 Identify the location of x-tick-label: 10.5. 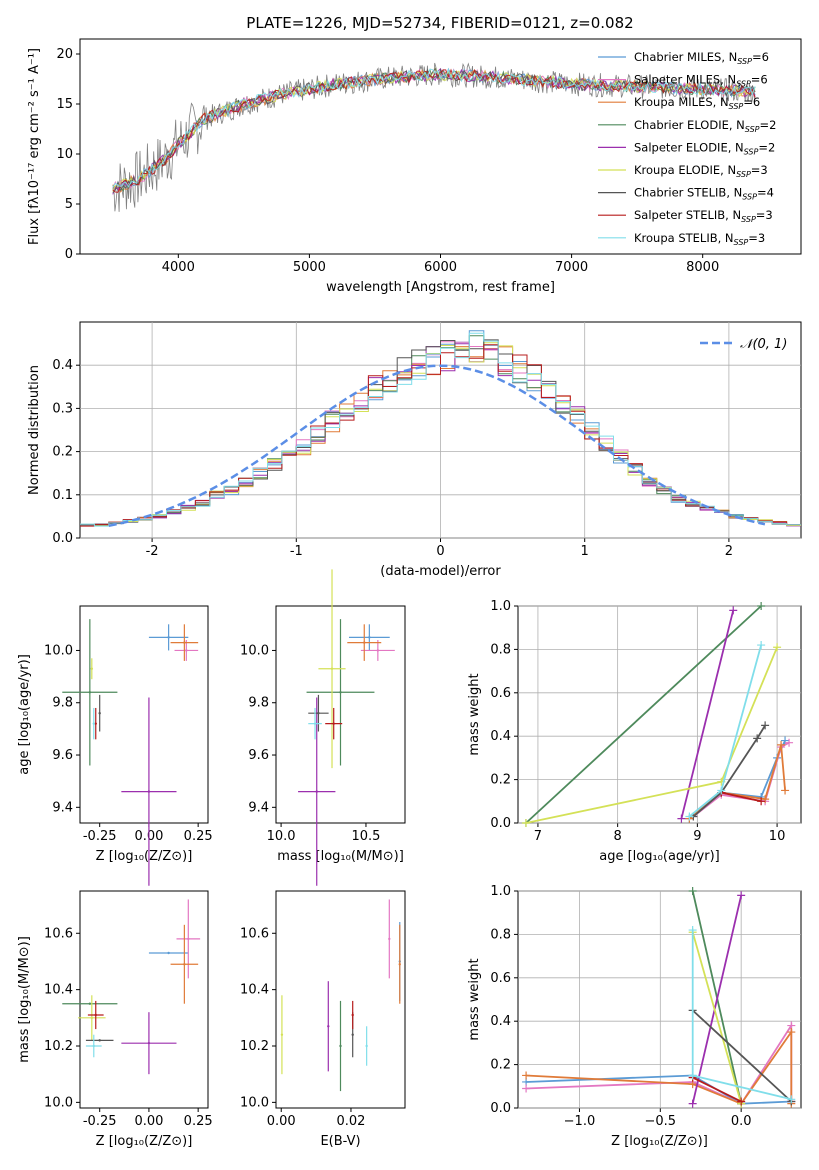
(365, 836).